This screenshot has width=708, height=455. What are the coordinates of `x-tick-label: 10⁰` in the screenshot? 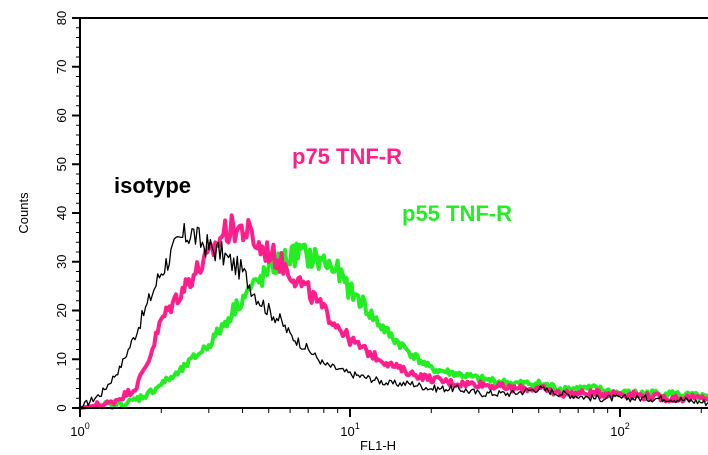 It's located at (79, 430).